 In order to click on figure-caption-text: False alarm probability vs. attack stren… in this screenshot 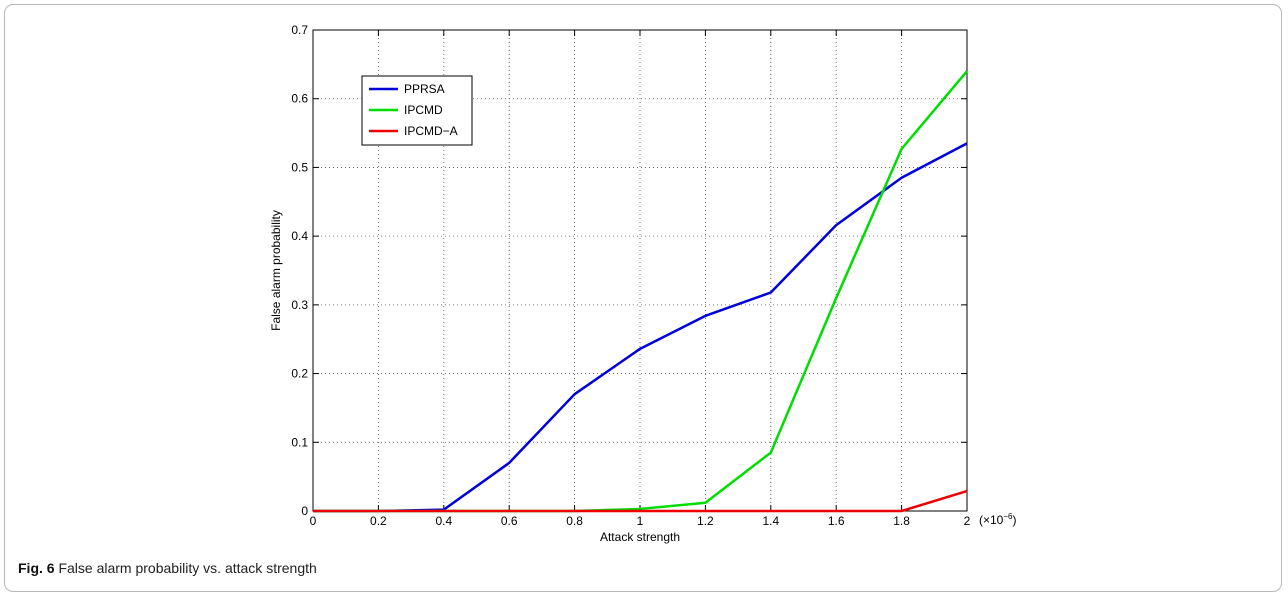, I will do `click(185, 568)`.